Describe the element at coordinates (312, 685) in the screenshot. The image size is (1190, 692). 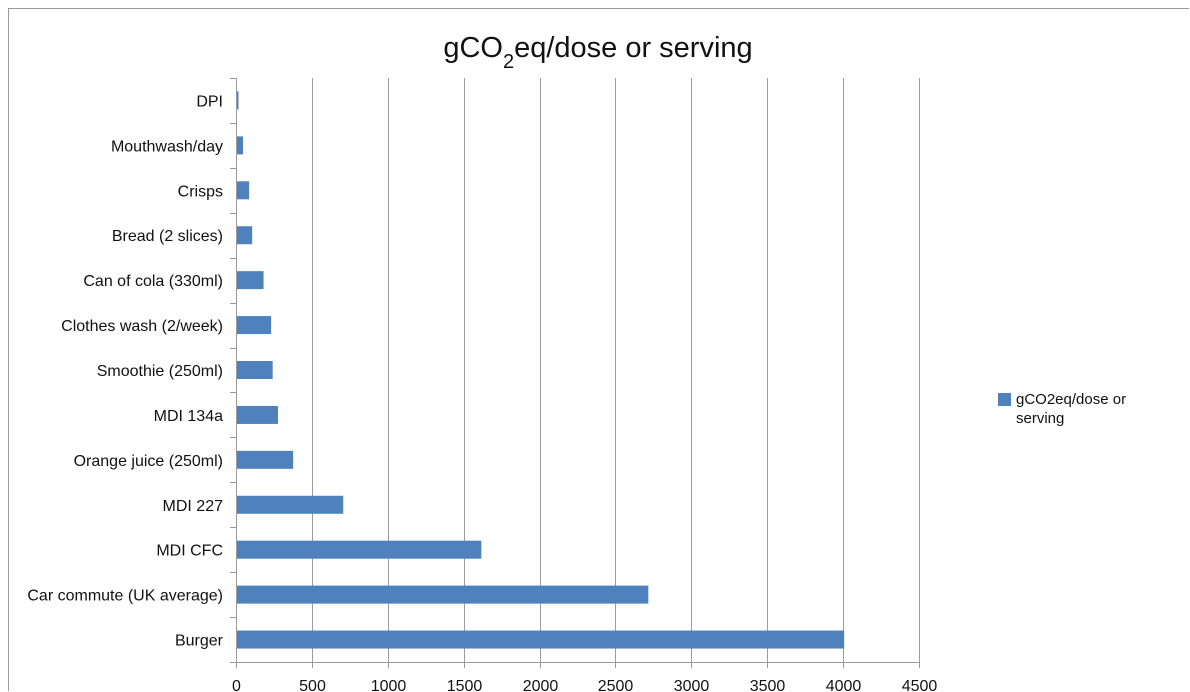
I see `x-tick-label: 500` at that location.